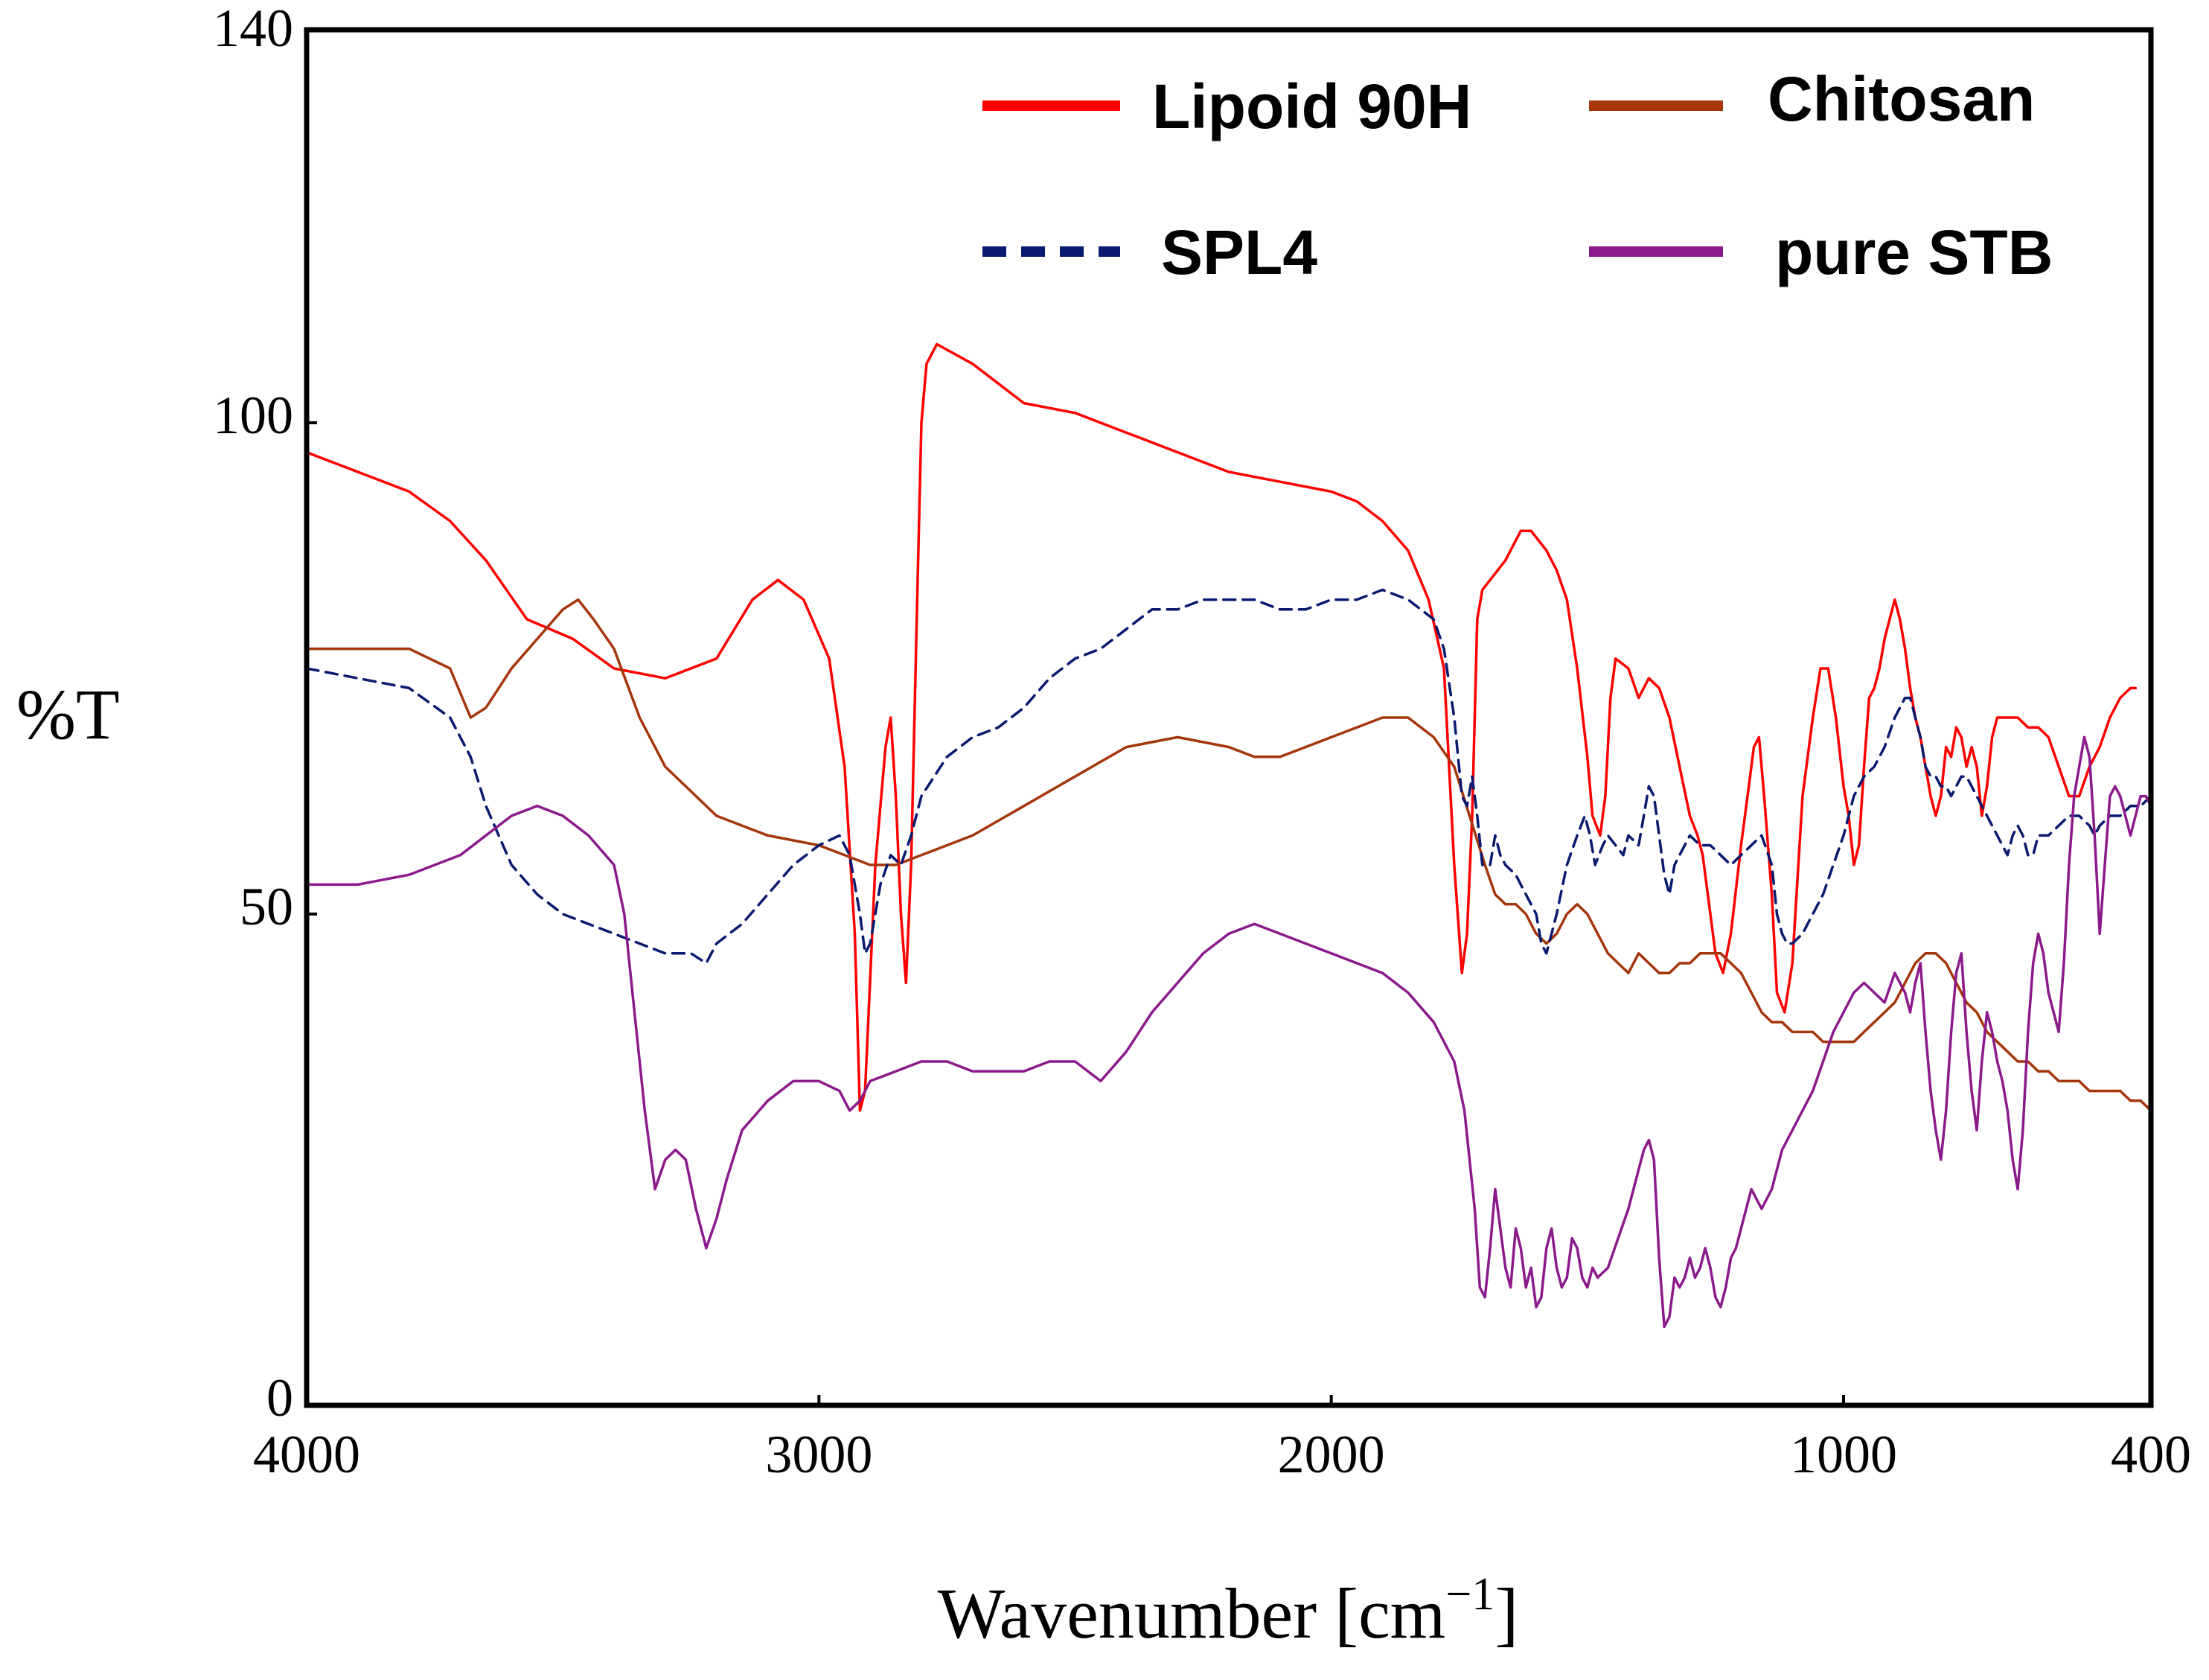 The height and width of the screenshot is (1680, 2209). Describe the element at coordinates (1506, 1613) in the screenshot. I see `x-axis-title-close: ]` at that location.